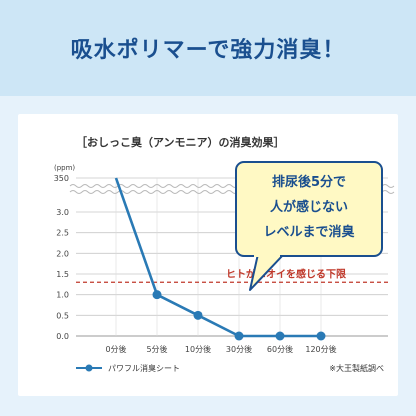  Describe the element at coordinates (62, 336) in the screenshot. I see `y-tick-label: 0.0` at that location.